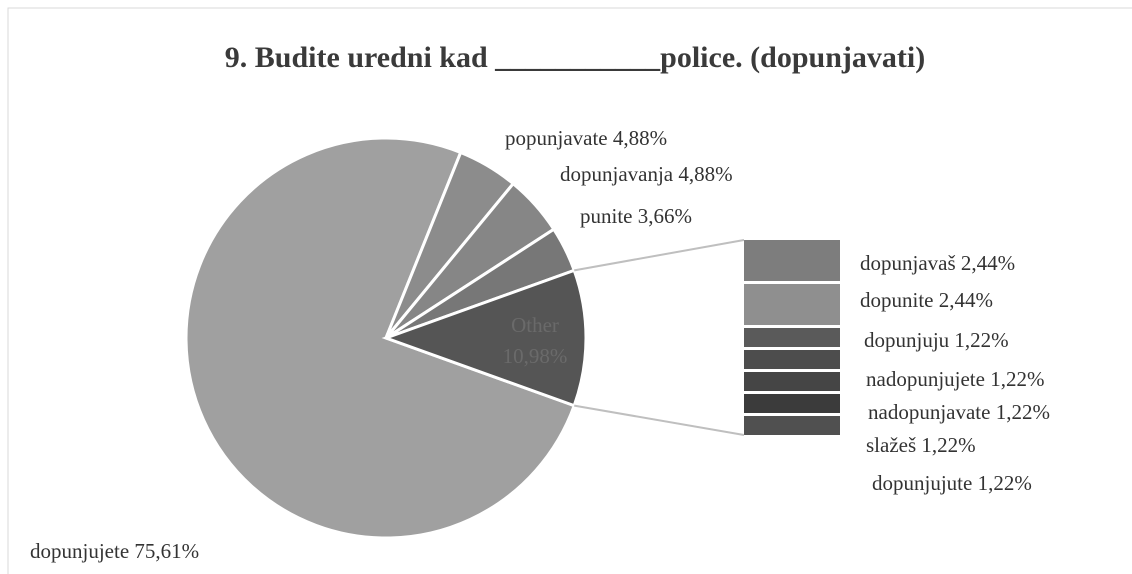  I want to click on label-name: punite, so click(606, 216).